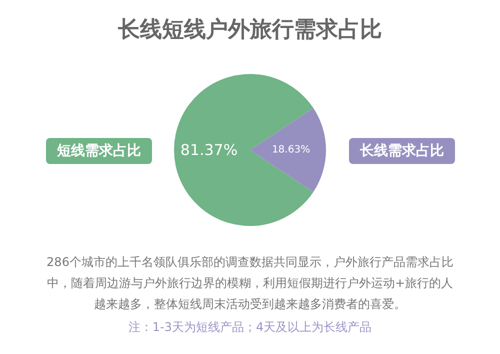 The image size is (500, 354). What do you see at coordinates (401, 151) in the screenshot?
I see `slice-label: 长线需求占比` at bounding box center [401, 151].